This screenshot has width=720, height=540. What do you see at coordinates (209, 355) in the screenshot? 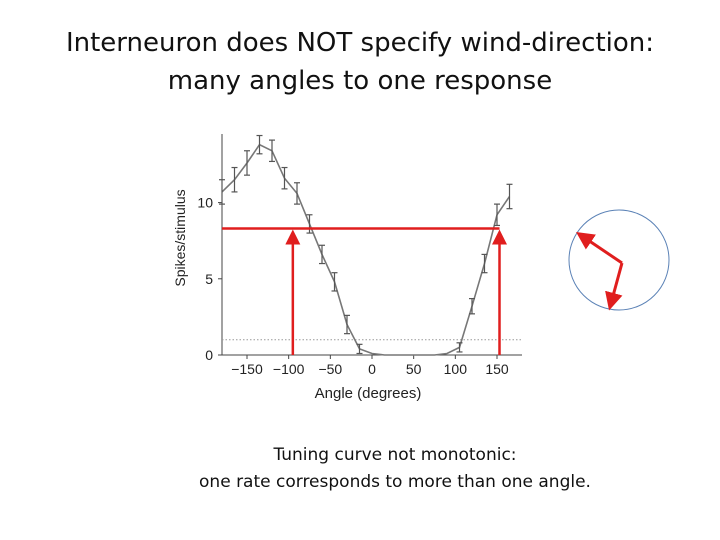
I see `y-tick-label-0: 0` at bounding box center [209, 355].